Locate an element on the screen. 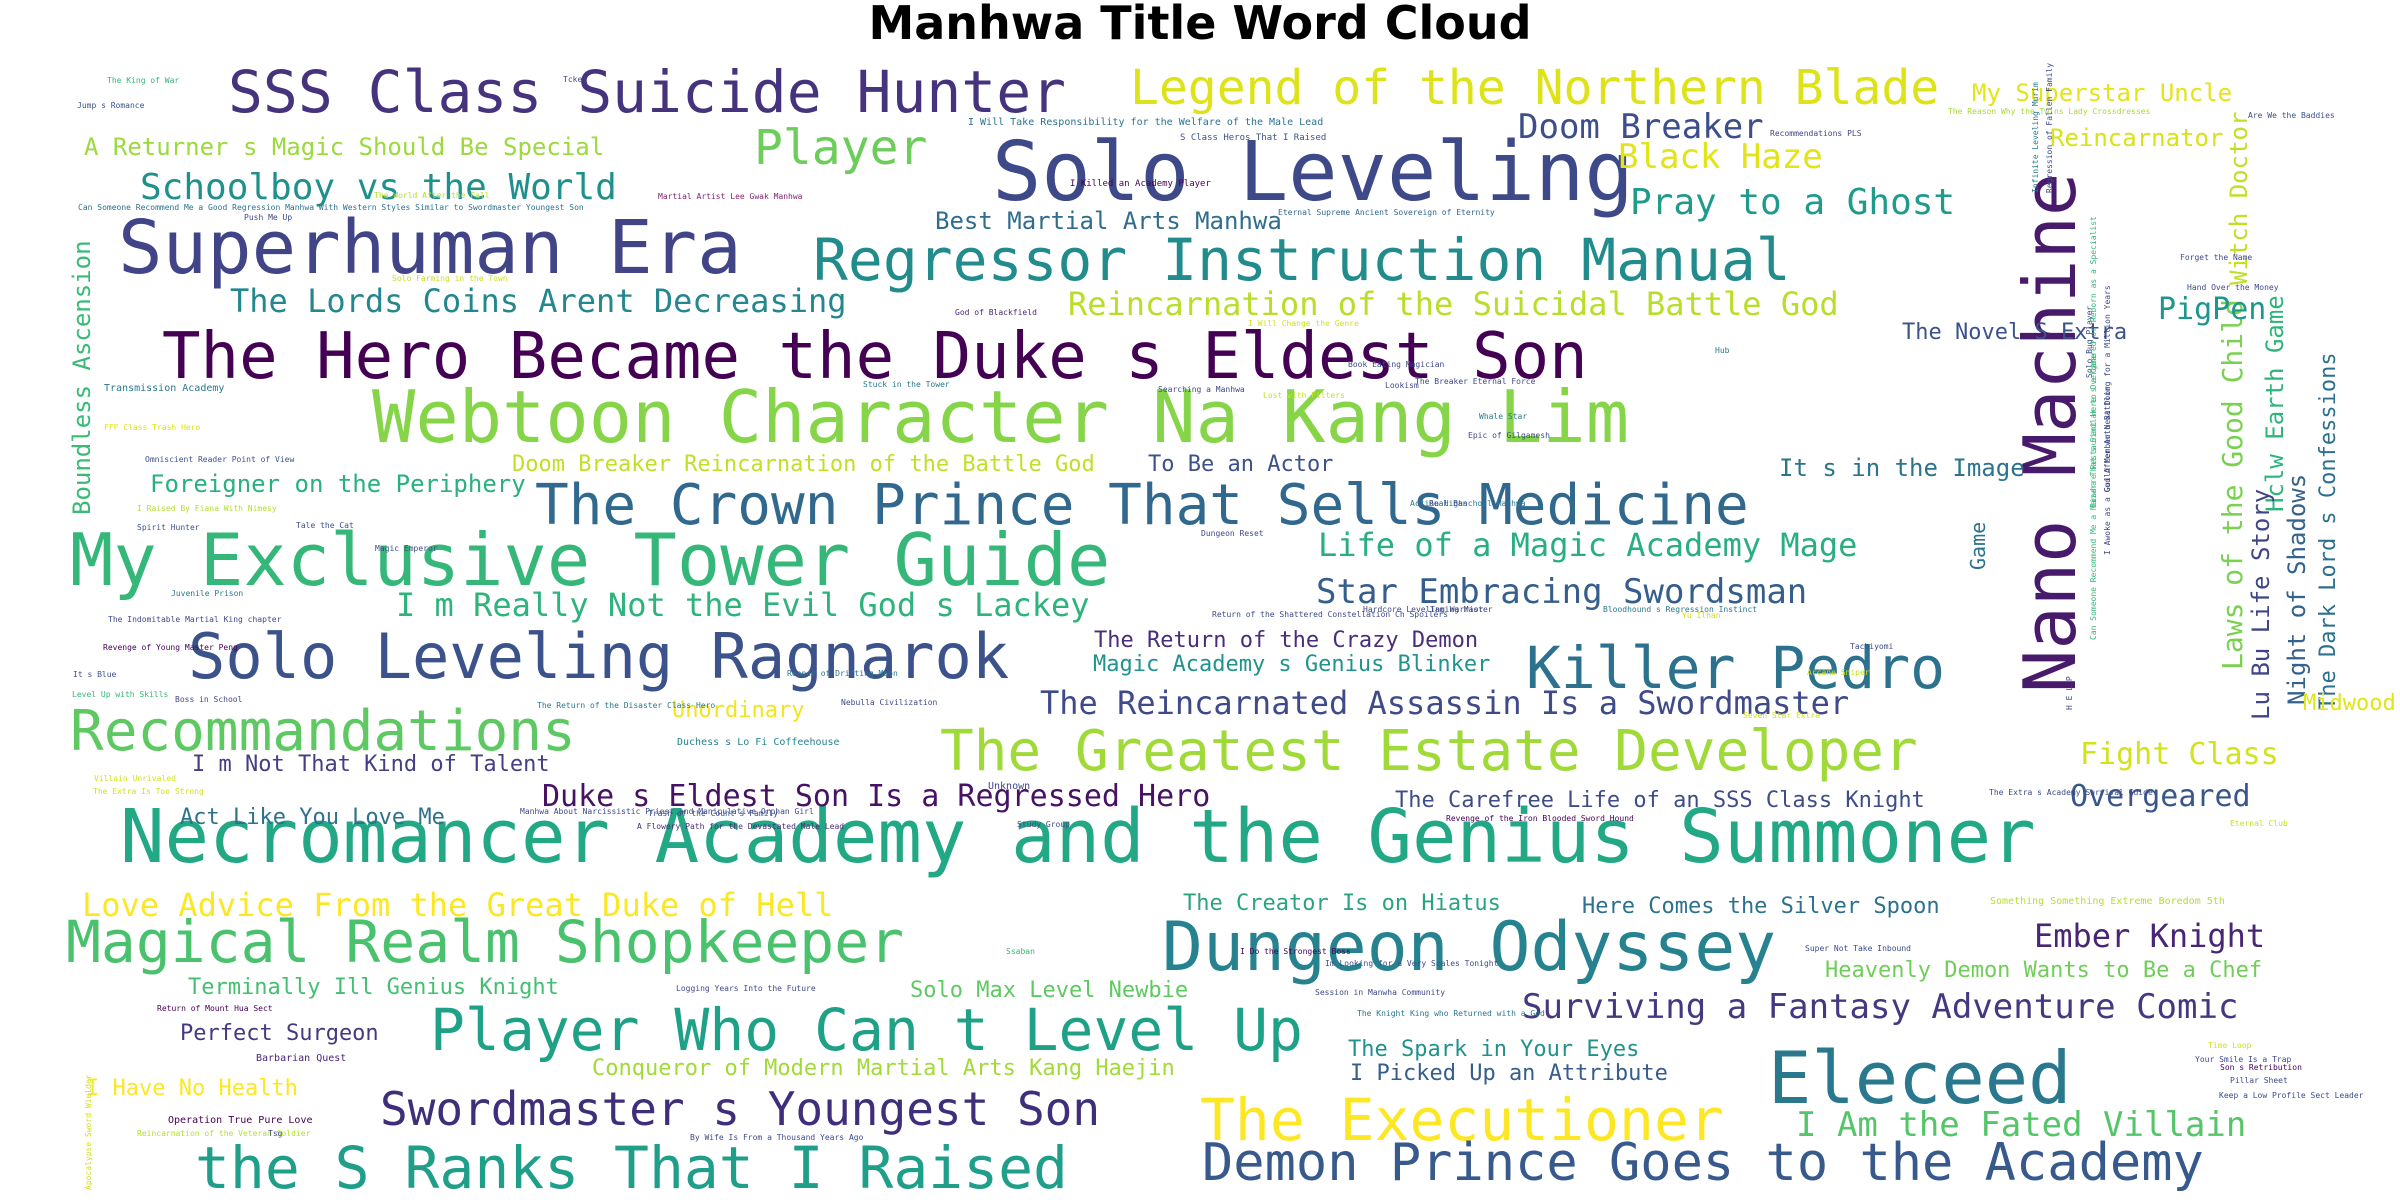  cloud-word: Tsg is located at coordinates (275, 1133).